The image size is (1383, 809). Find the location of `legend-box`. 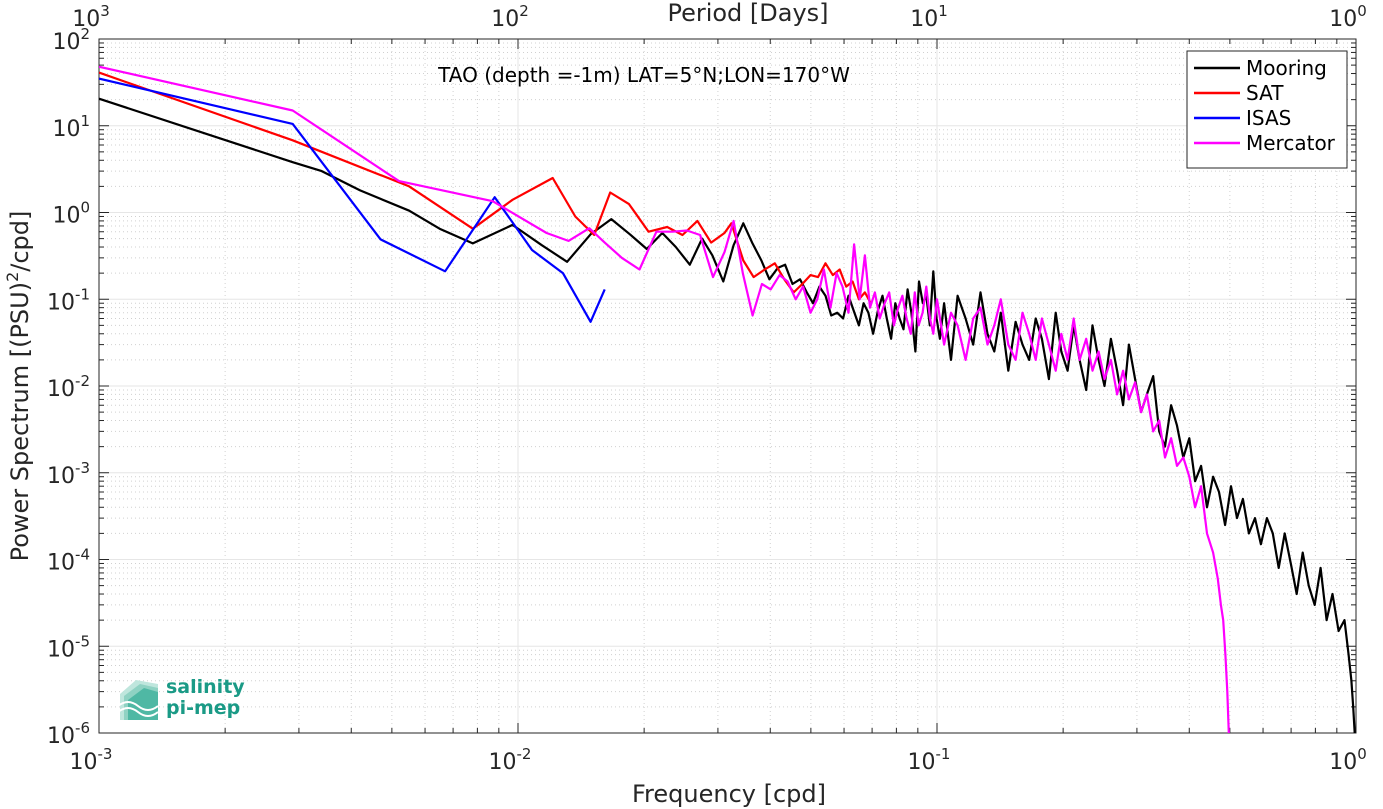

legend-box is located at coordinates (1267, 109).